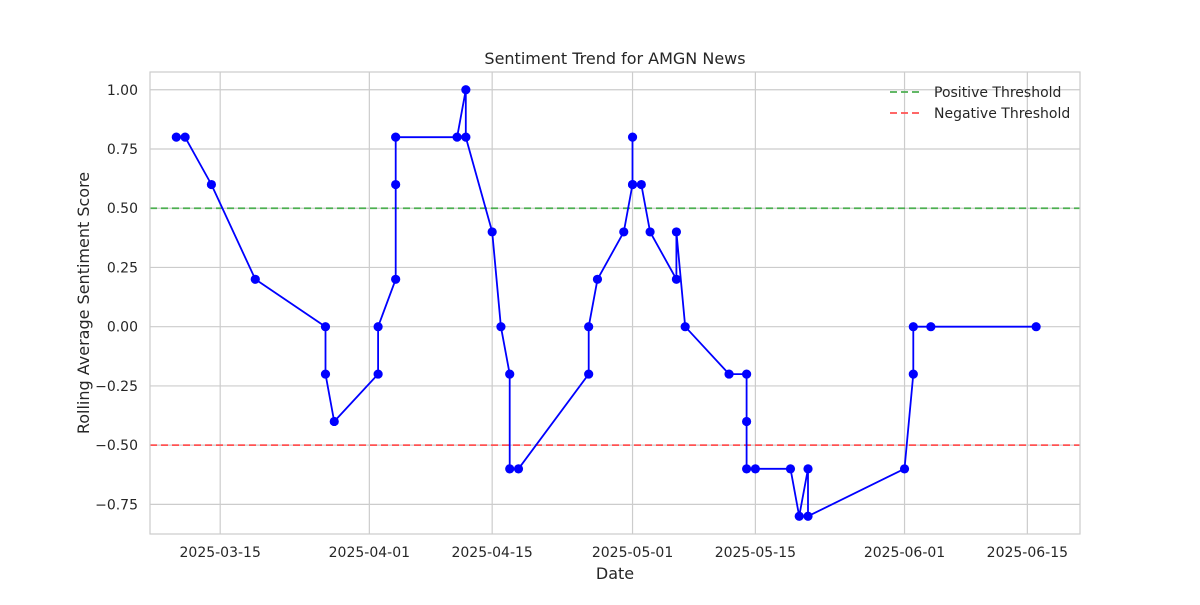 This screenshot has width=1200, height=605. I want to click on x-tick-label: 2025-06-15, so click(1027, 553).